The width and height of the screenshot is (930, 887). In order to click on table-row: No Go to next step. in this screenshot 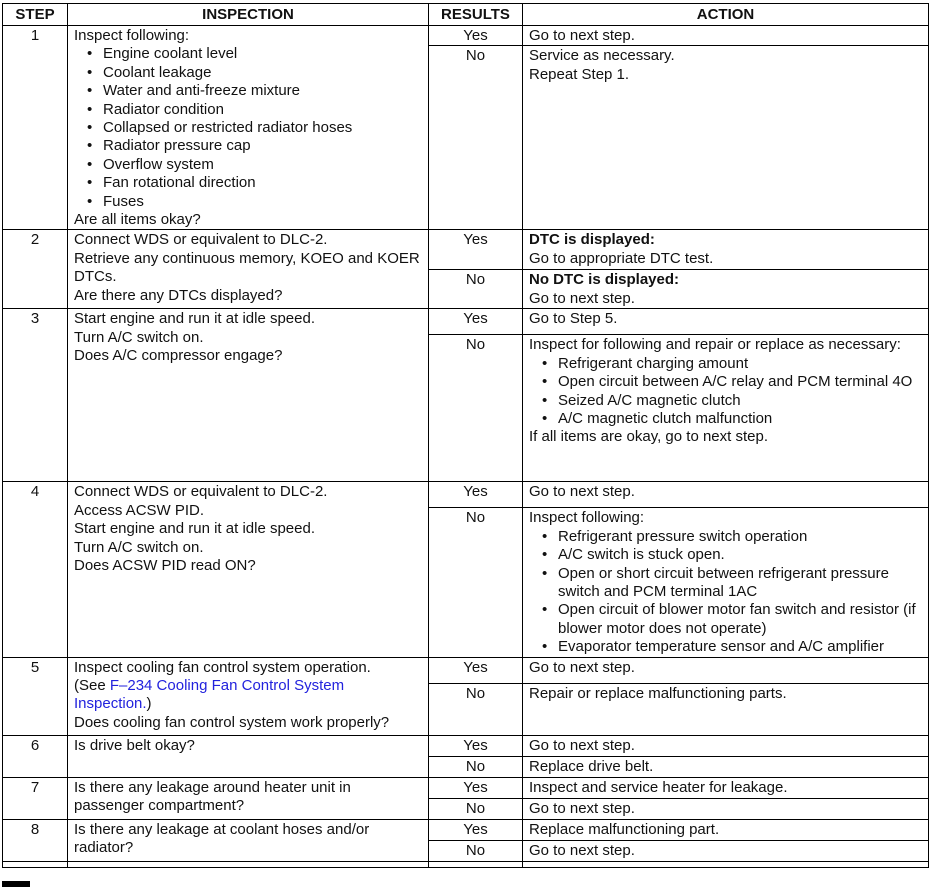, I will do `click(466, 850)`.